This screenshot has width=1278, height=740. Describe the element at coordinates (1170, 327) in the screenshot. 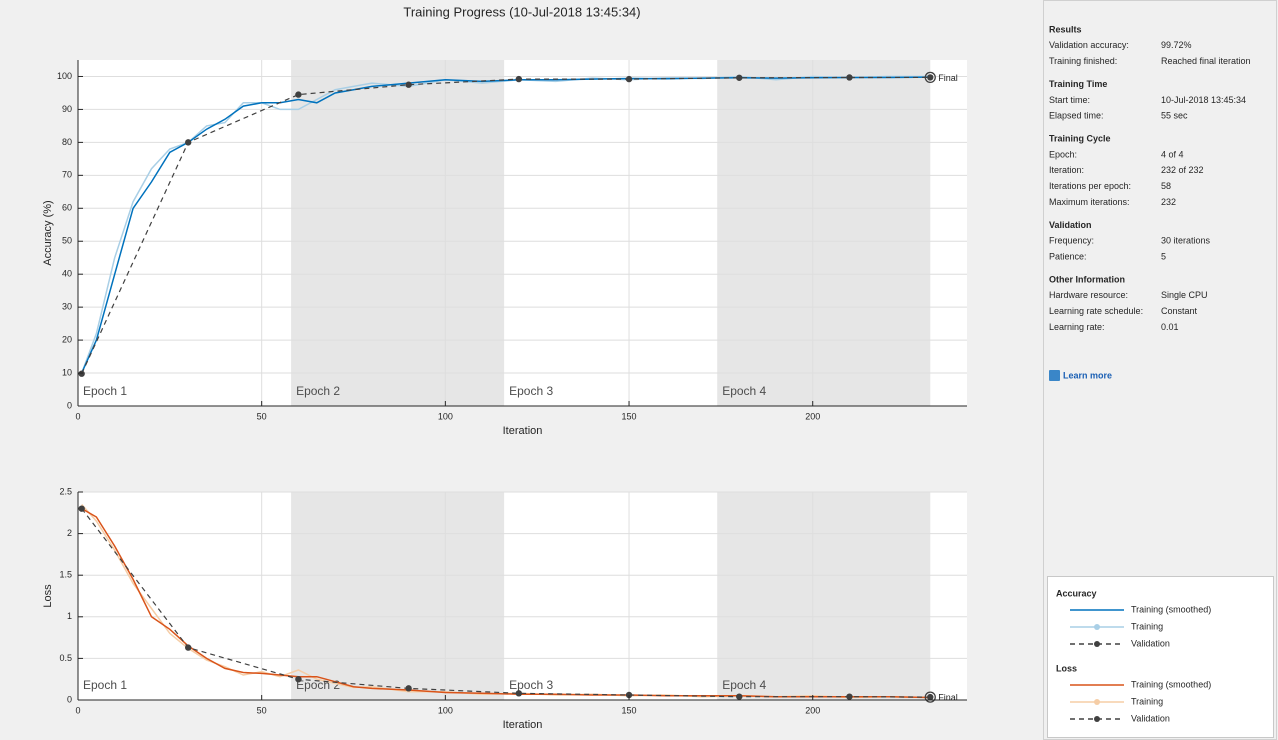

I see `info-value: 0.01` at that location.